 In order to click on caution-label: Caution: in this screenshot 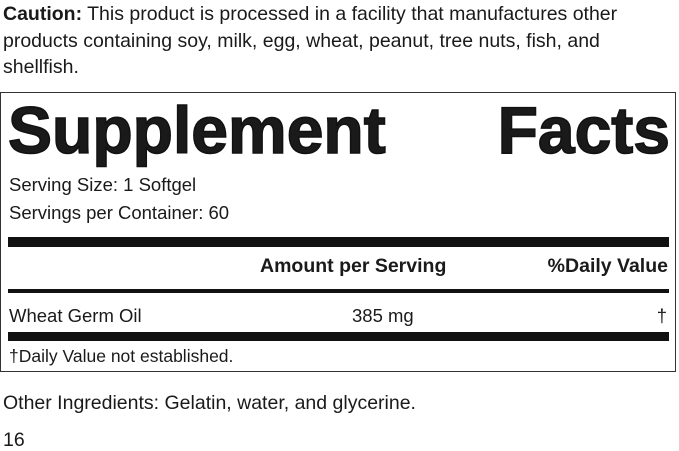, I will do `click(43, 14)`.